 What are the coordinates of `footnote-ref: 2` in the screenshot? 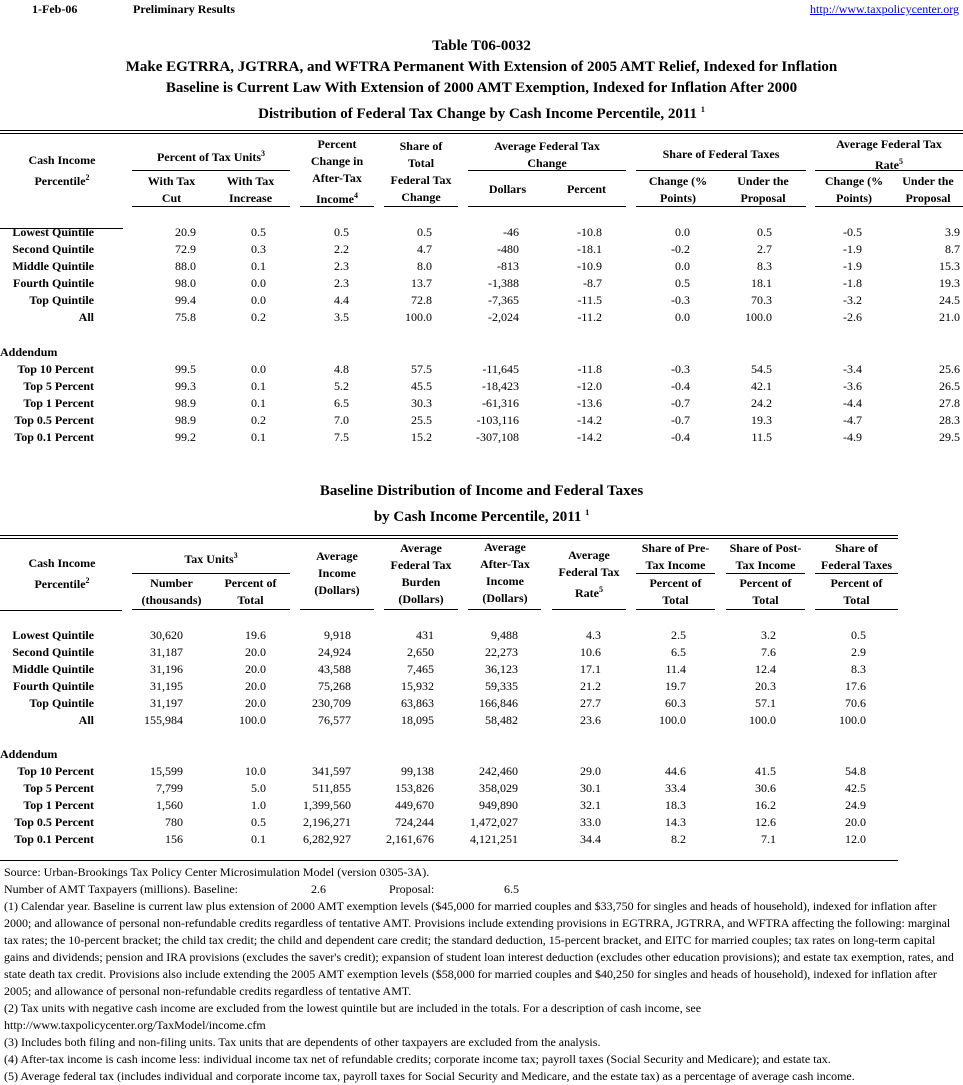 It's located at (87, 580).